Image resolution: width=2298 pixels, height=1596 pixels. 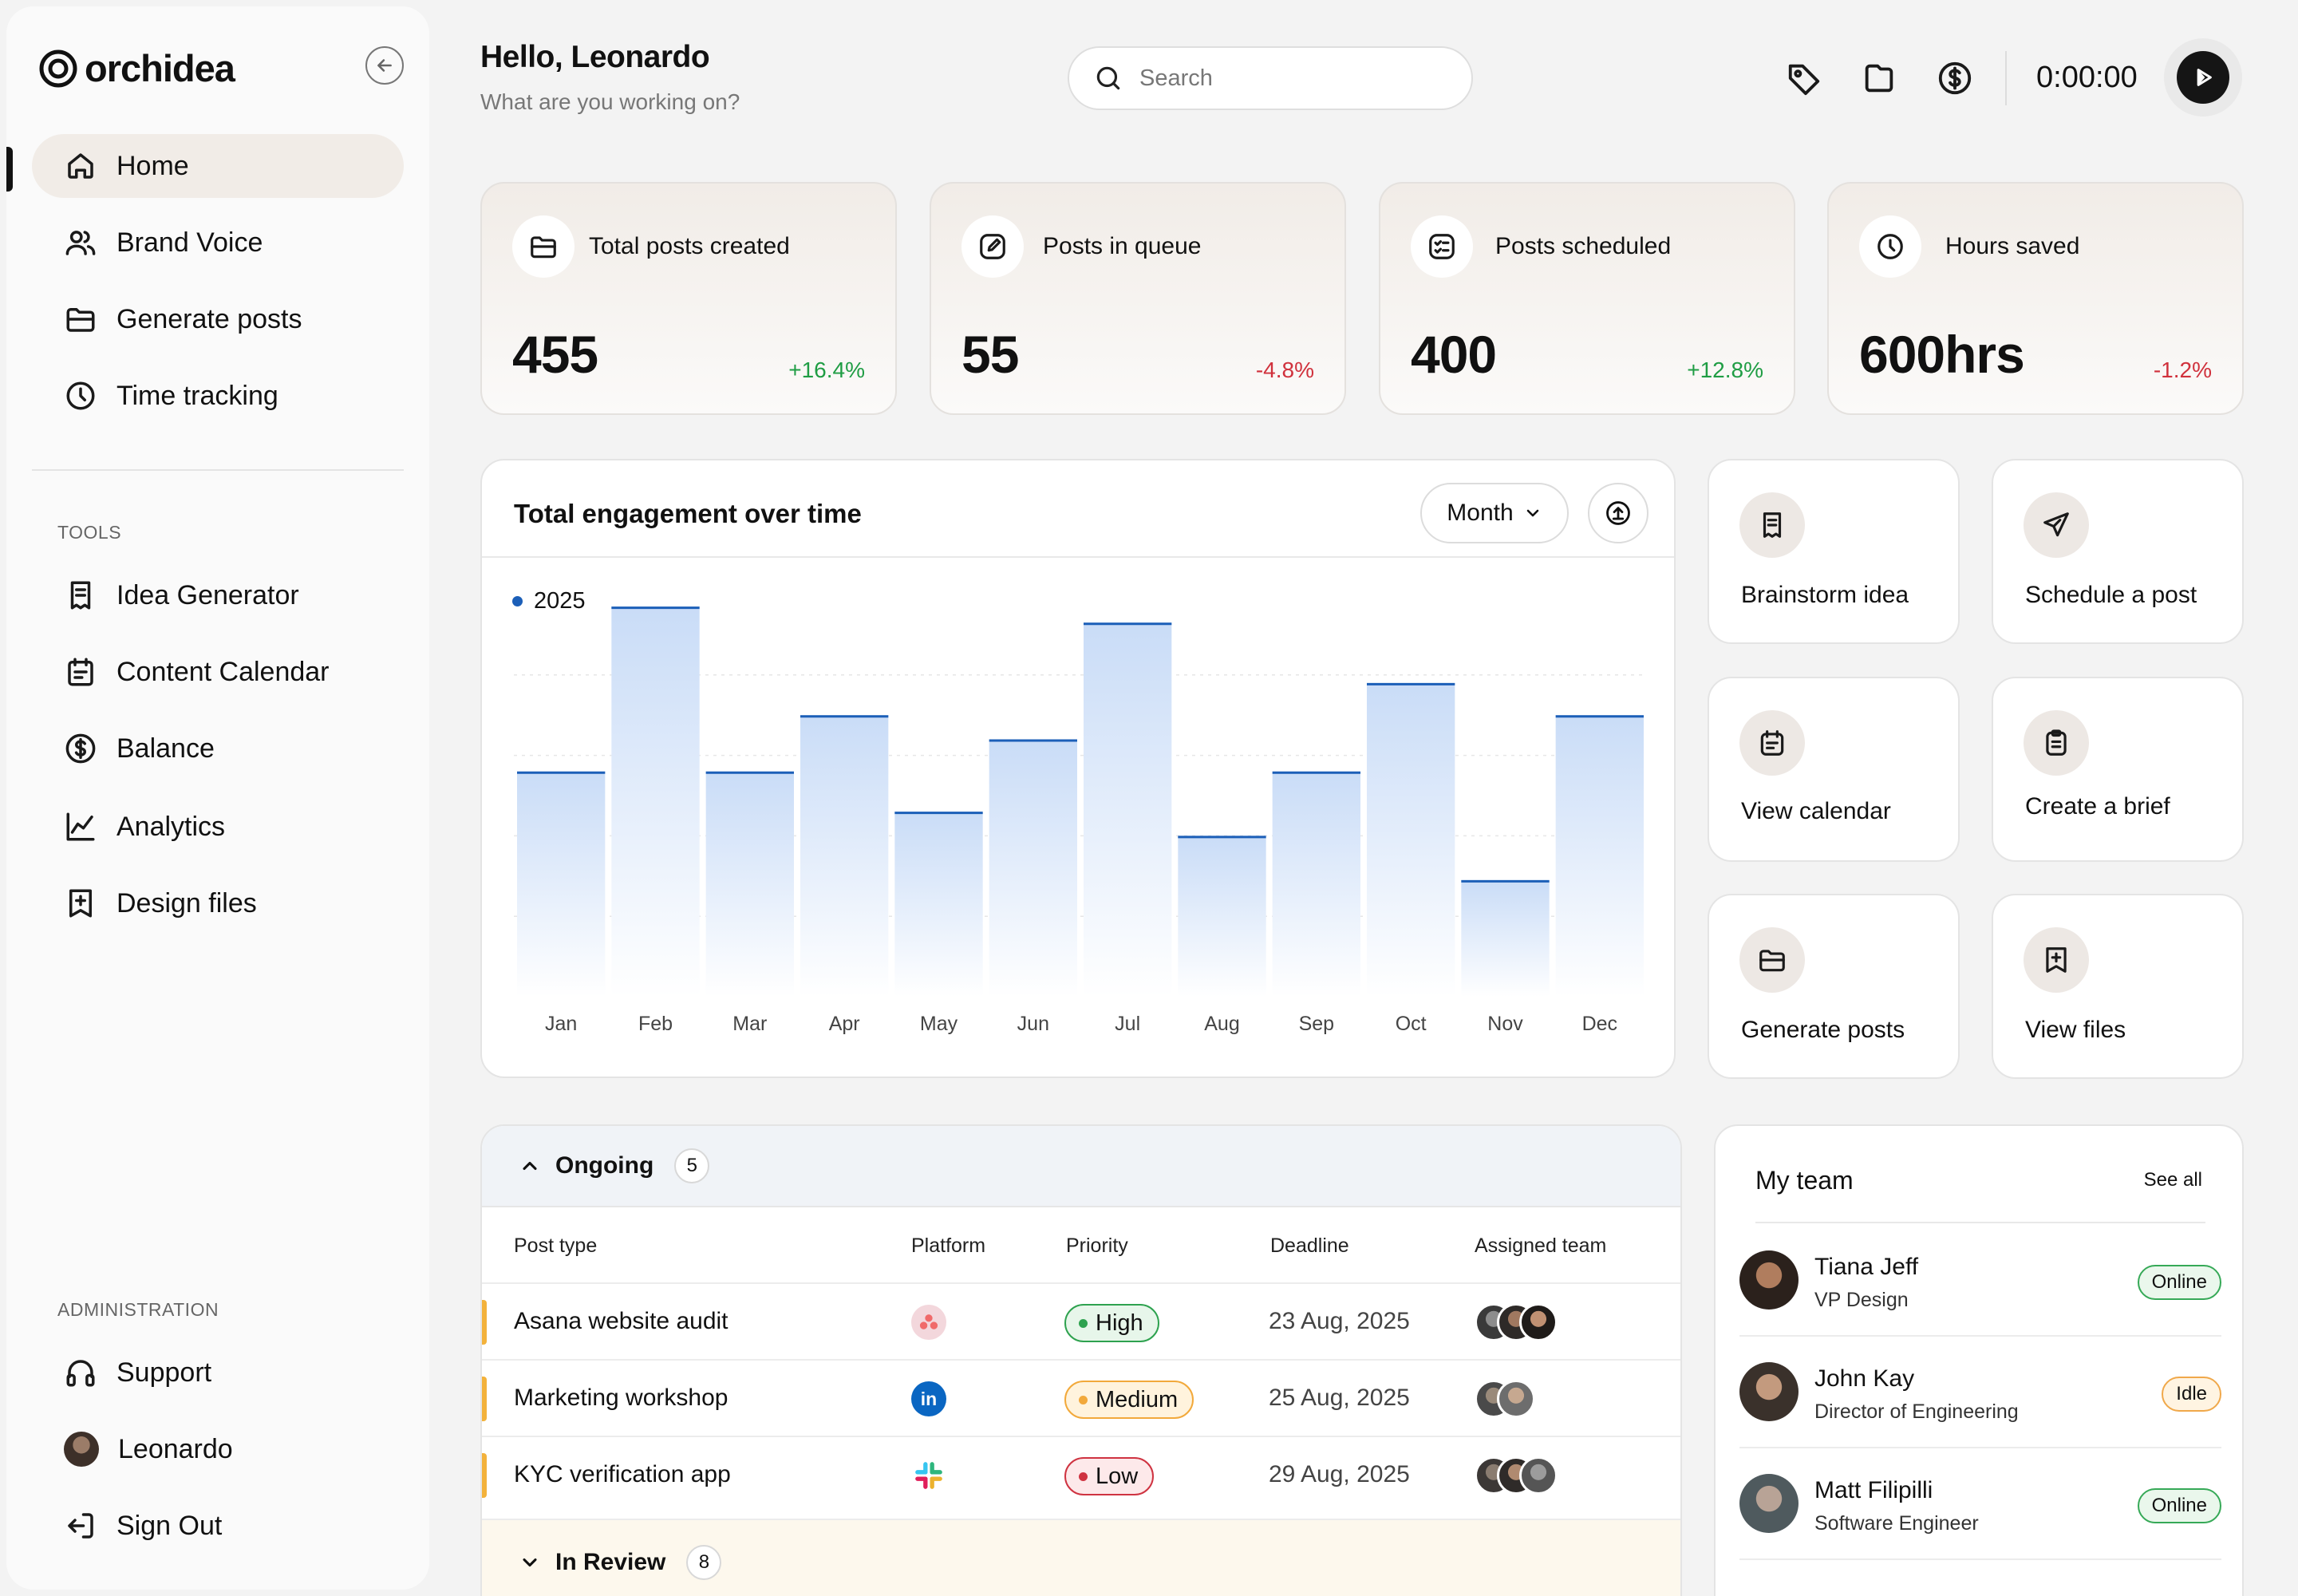 What do you see at coordinates (749, 884) in the screenshot?
I see `bar-mar` at bounding box center [749, 884].